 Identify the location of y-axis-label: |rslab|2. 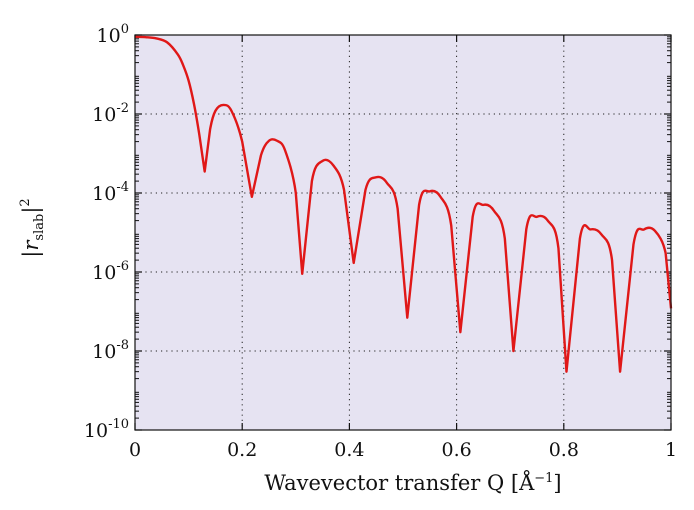
(32, 227).